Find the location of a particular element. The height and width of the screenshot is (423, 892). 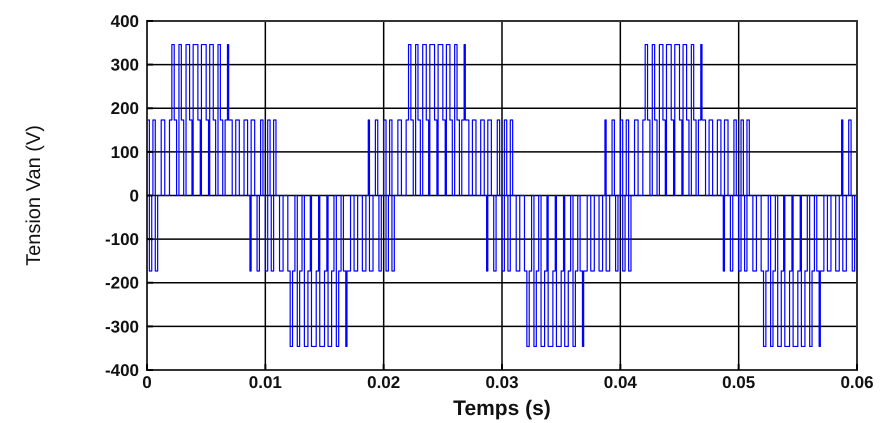

x-tick-label: 0.01 is located at coordinates (265, 382).